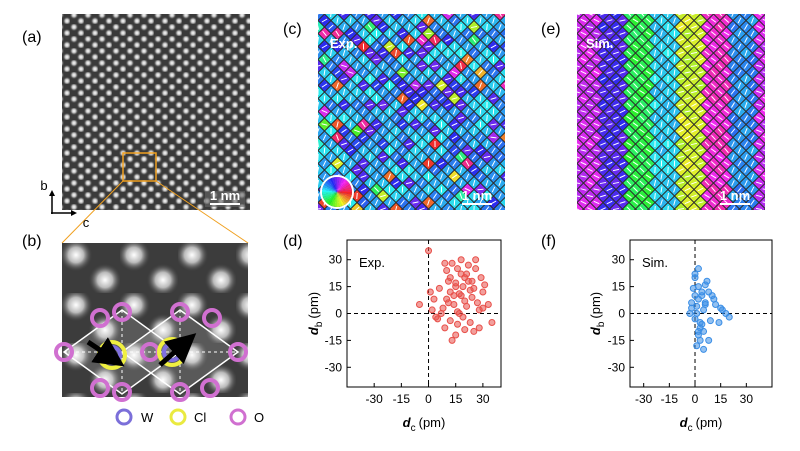 The image size is (800, 451). Describe the element at coordinates (483, 399) in the screenshot. I see `x-tick-label: 30` at that location.